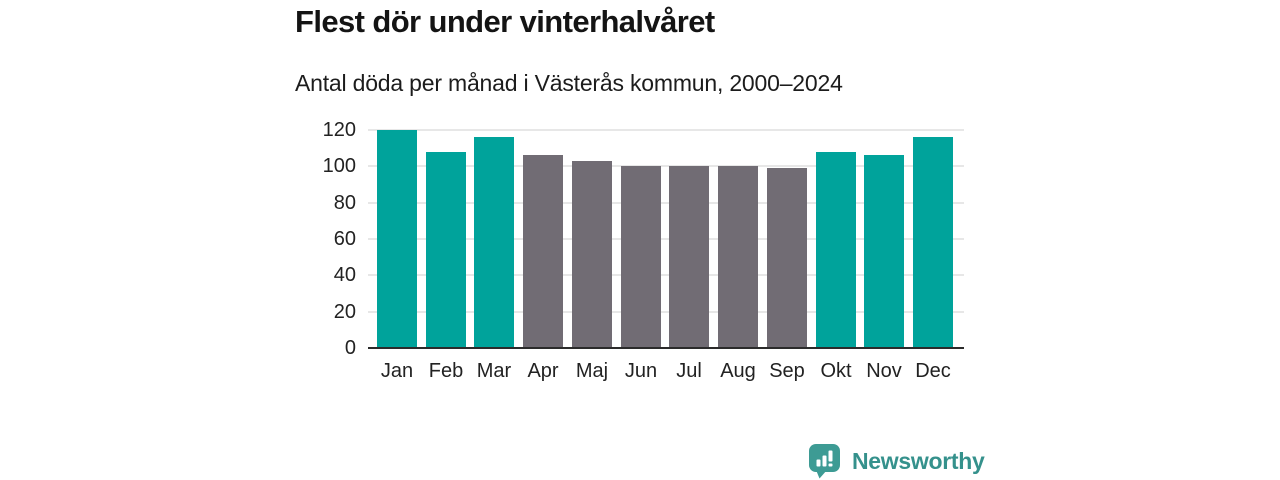  Describe the element at coordinates (738, 371) in the screenshot. I see `x-axis-label-aug: Aug` at that location.